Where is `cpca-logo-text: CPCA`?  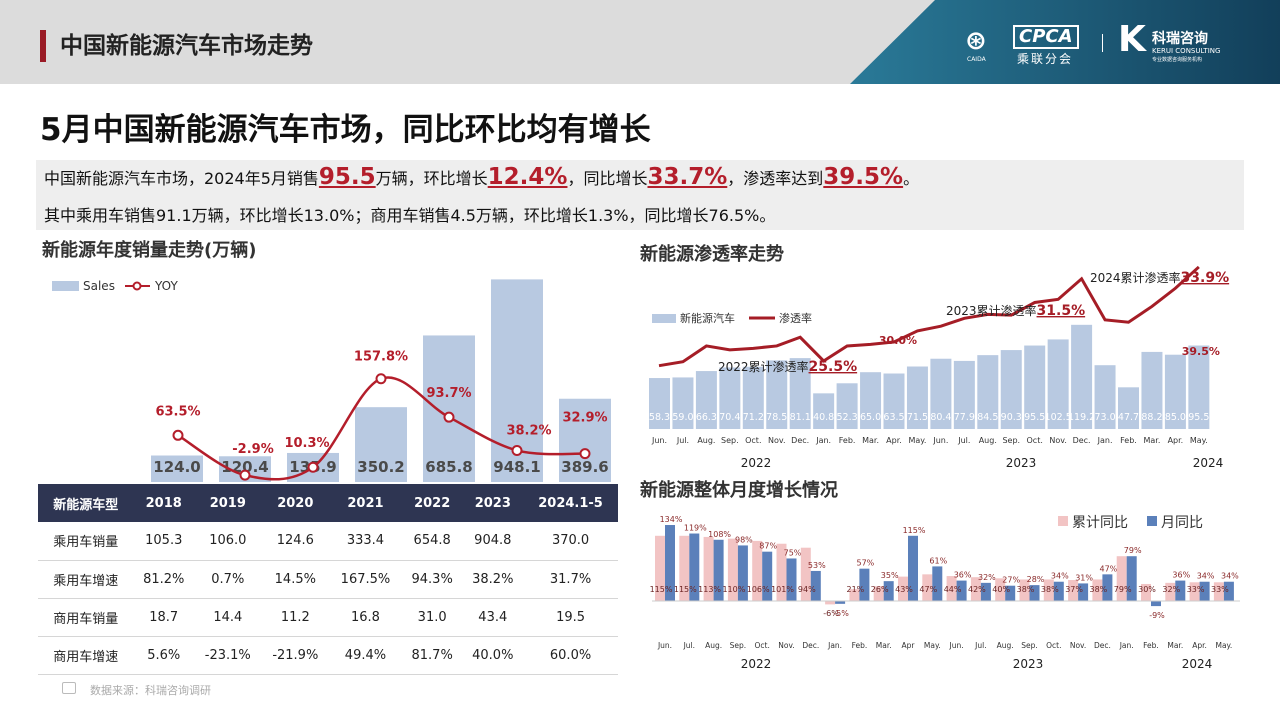 cpca-logo-text: CPCA is located at coordinates (1046, 37).